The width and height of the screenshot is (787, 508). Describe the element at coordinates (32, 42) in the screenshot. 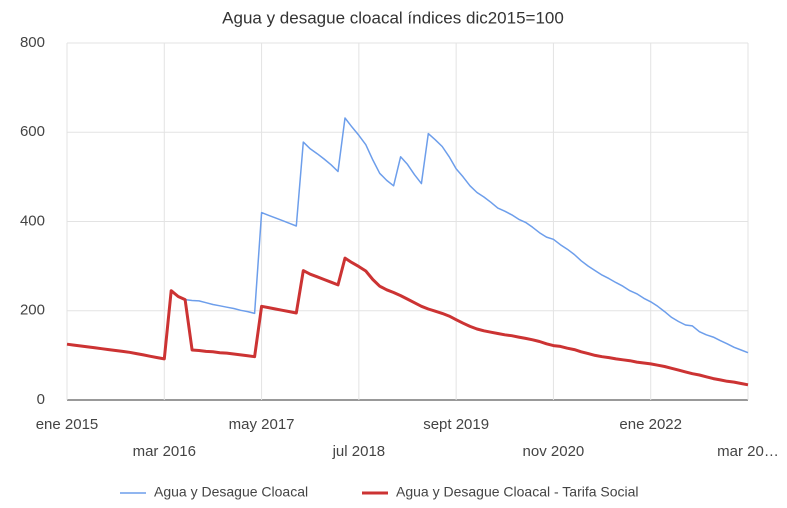

I see `y-tick-label: 800` at that location.